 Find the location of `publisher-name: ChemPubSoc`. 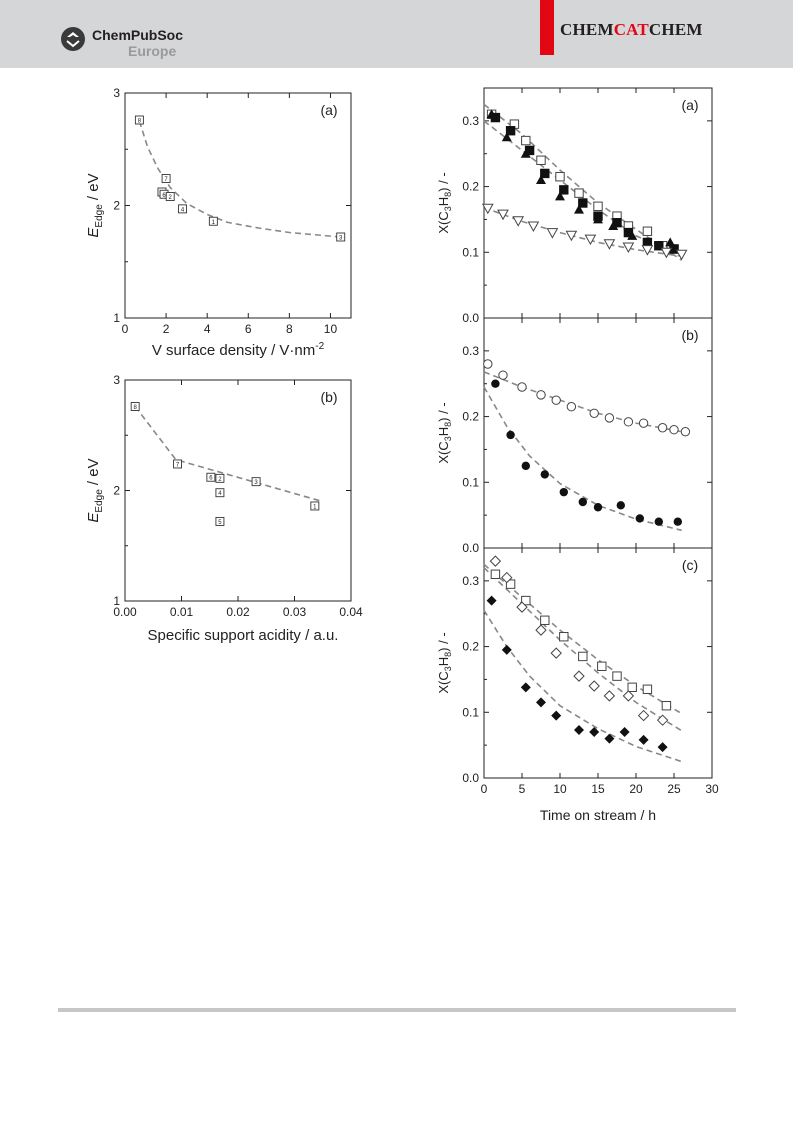

publisher-name: ChemPubSoc is located at coordinates (138, 35).